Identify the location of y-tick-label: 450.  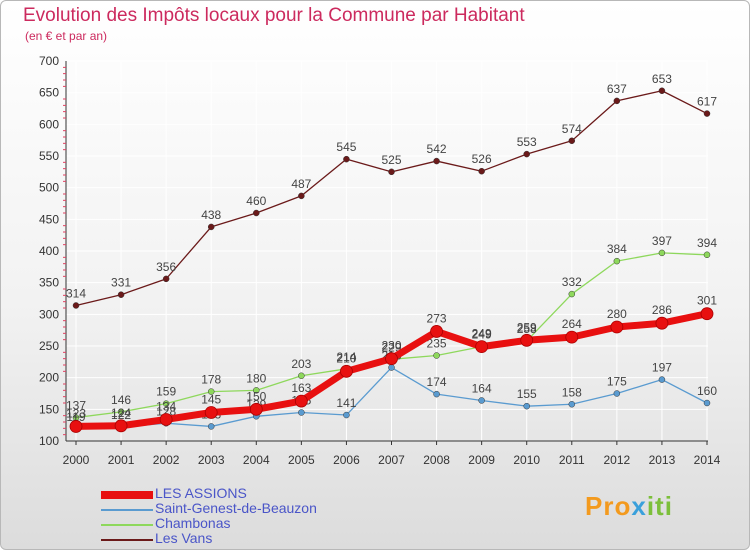
(49, 219).